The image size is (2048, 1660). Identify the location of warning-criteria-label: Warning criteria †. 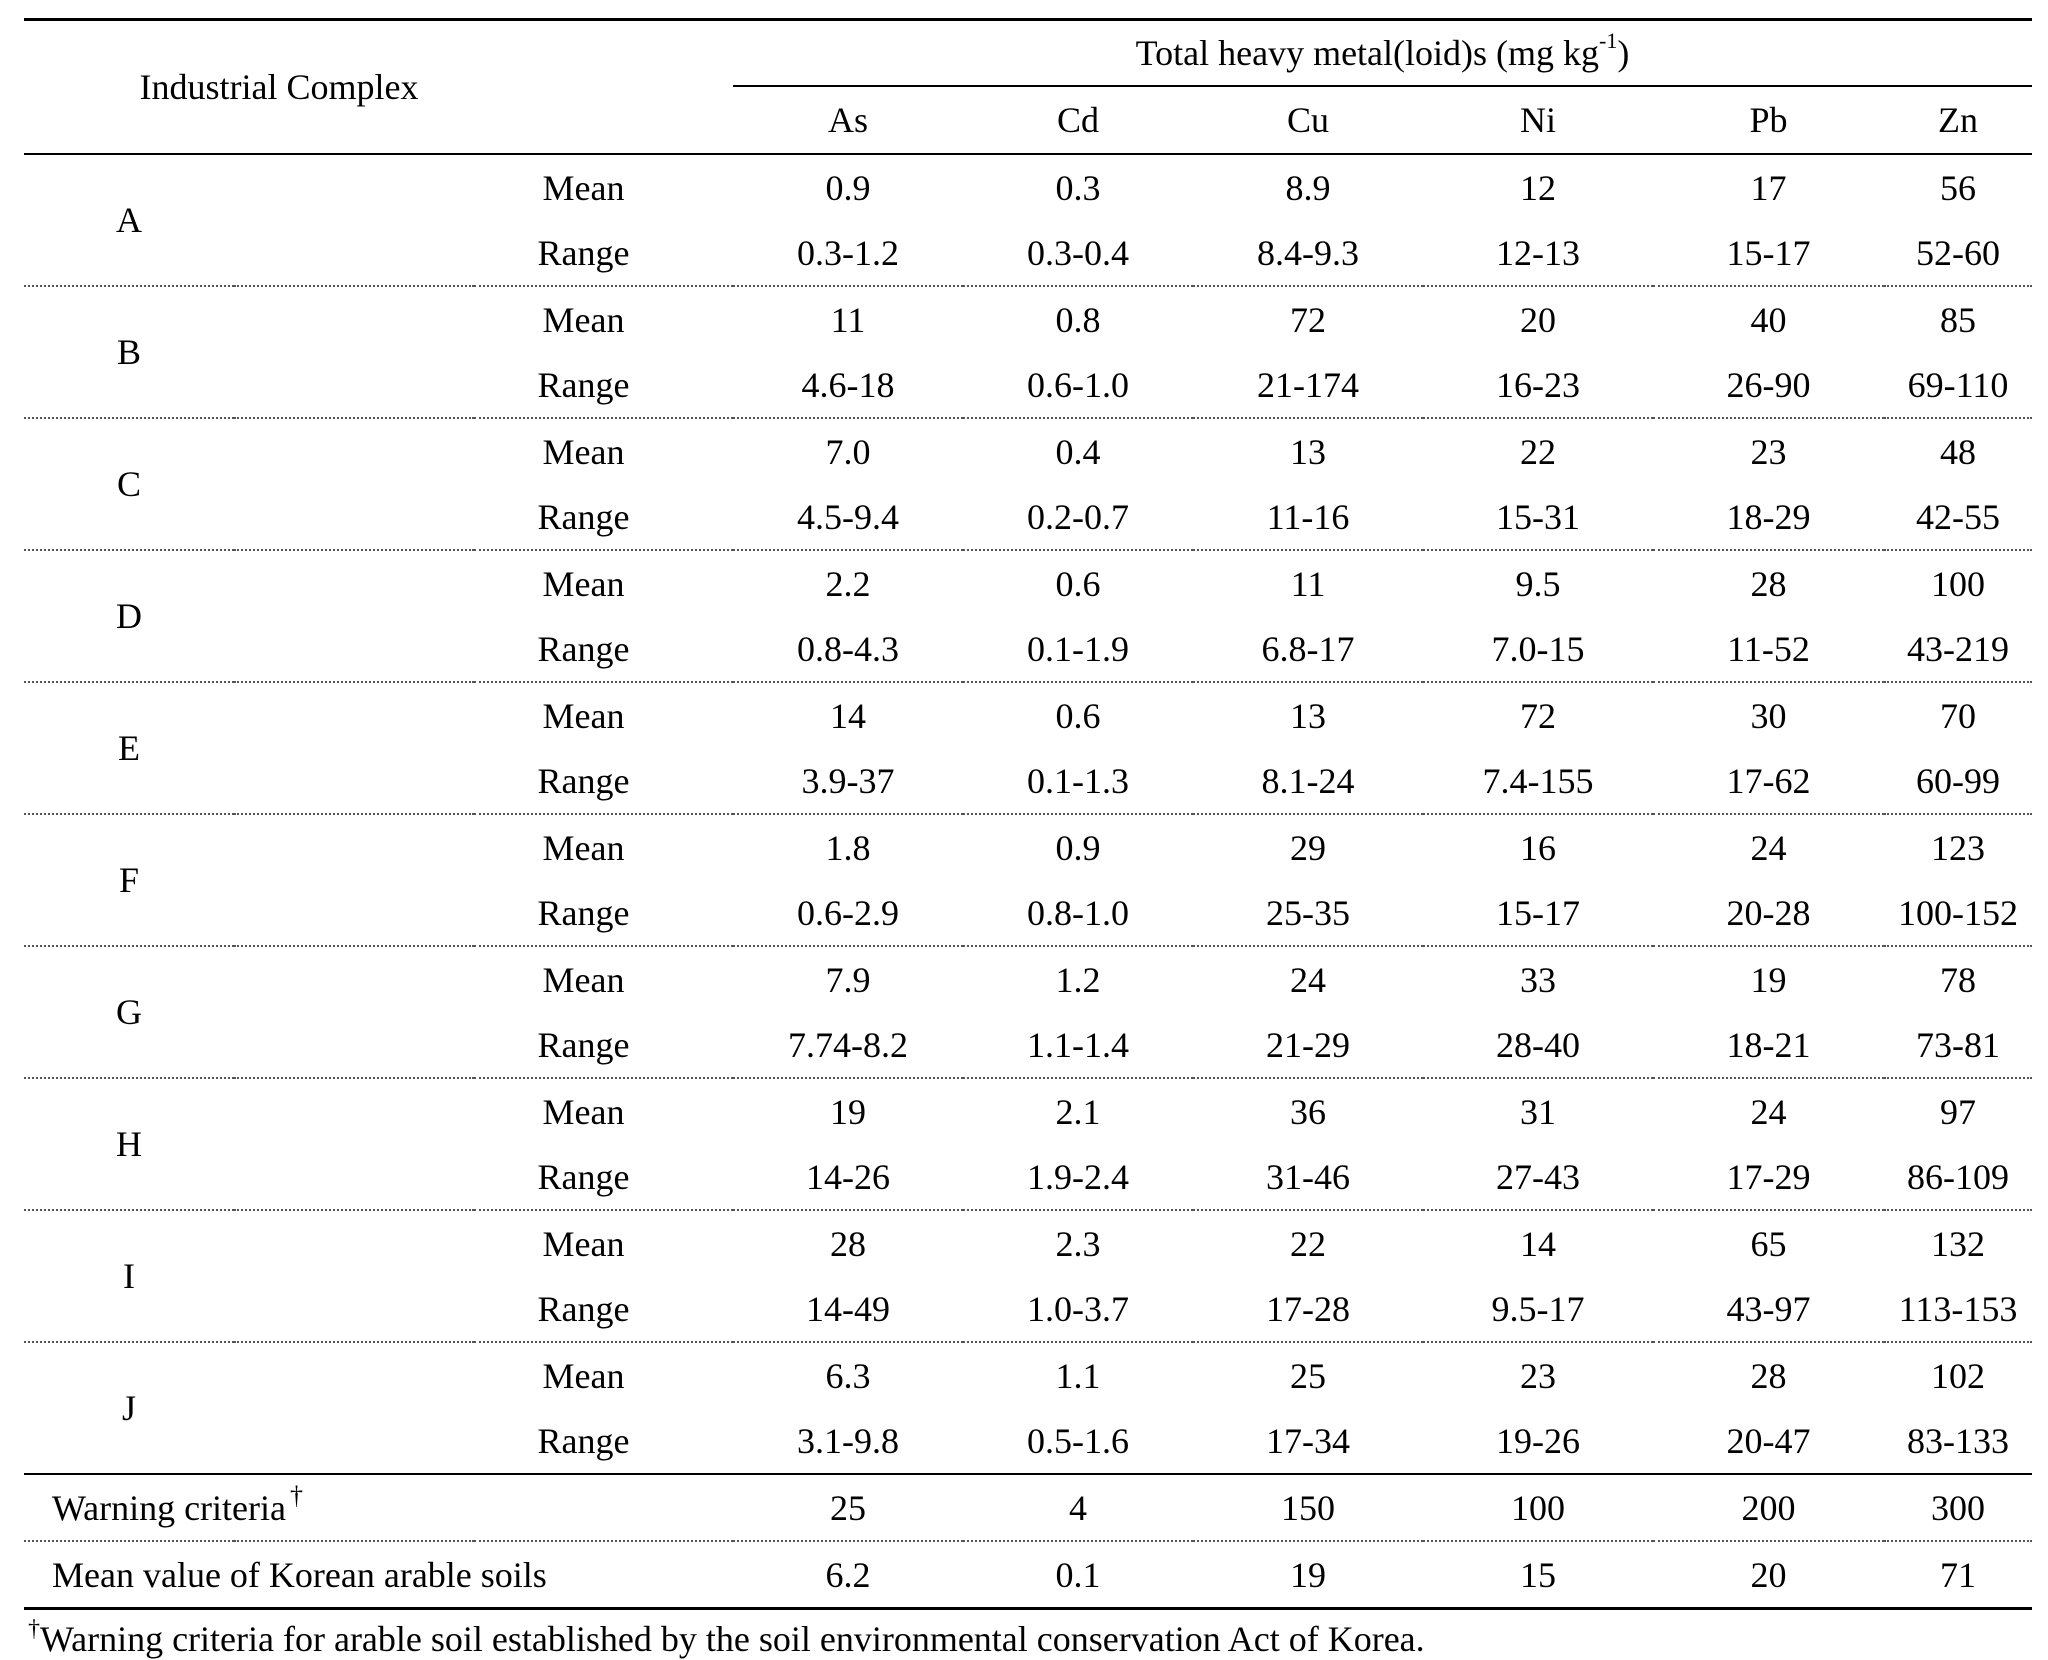
(249, 1507).